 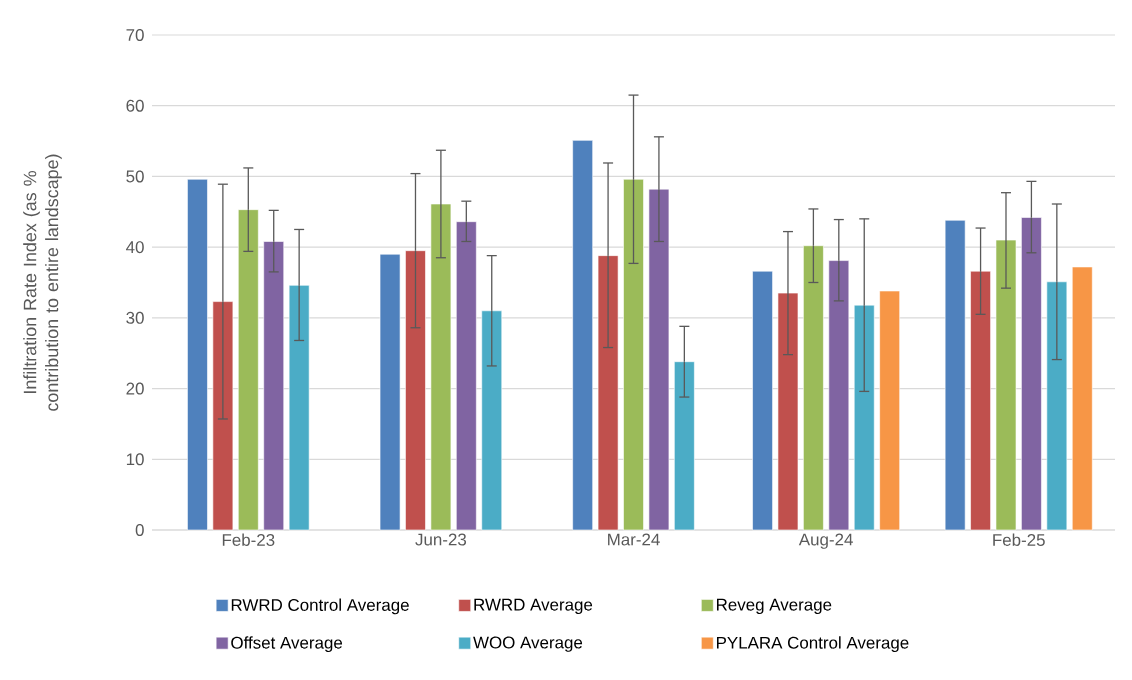 I want to click on y-tick-label: 50, so click(x=135, y=176).